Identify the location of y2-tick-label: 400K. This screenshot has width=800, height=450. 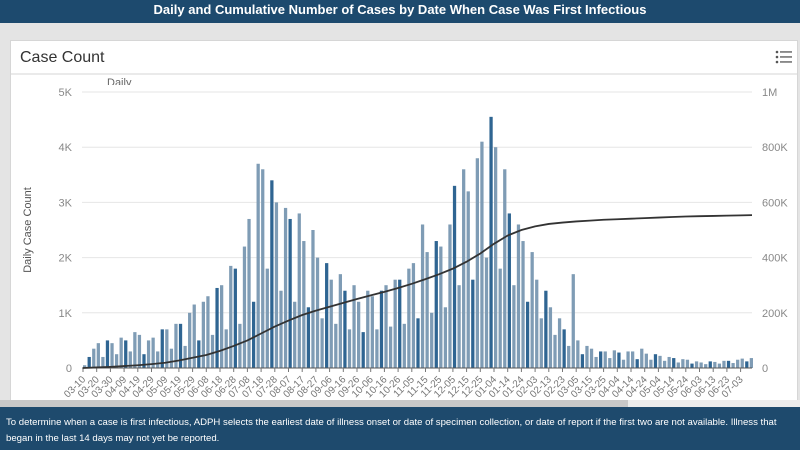
(775, 259).